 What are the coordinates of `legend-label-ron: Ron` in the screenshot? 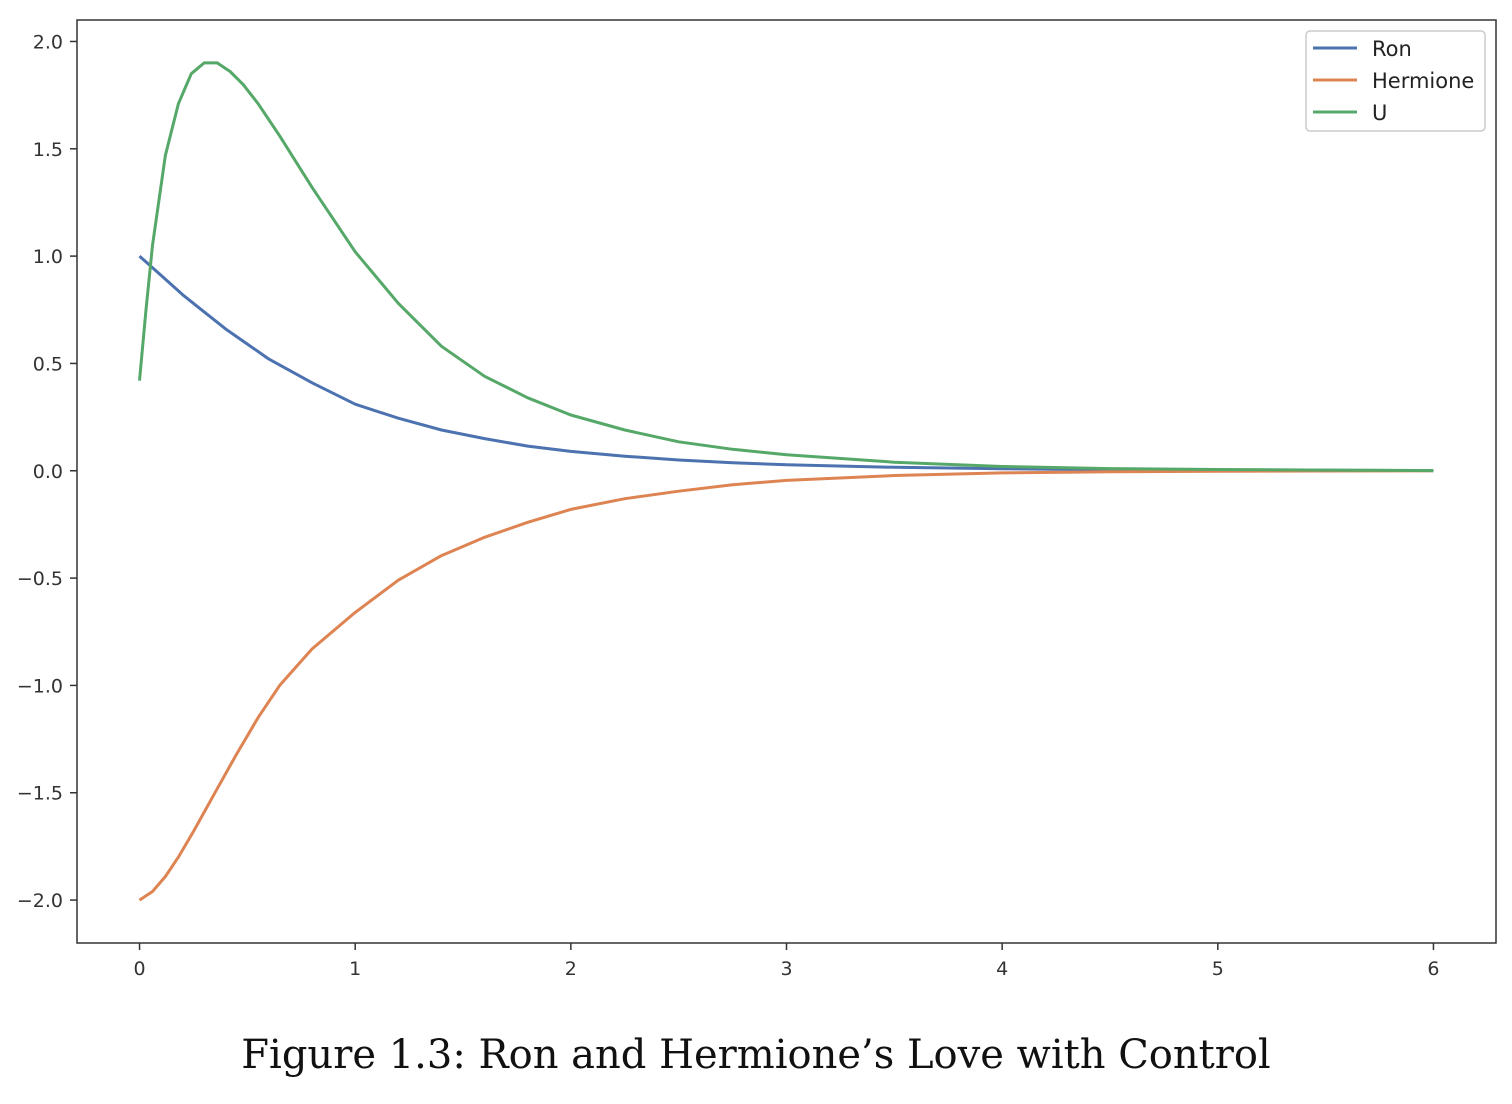 It's located at (1392, 49).